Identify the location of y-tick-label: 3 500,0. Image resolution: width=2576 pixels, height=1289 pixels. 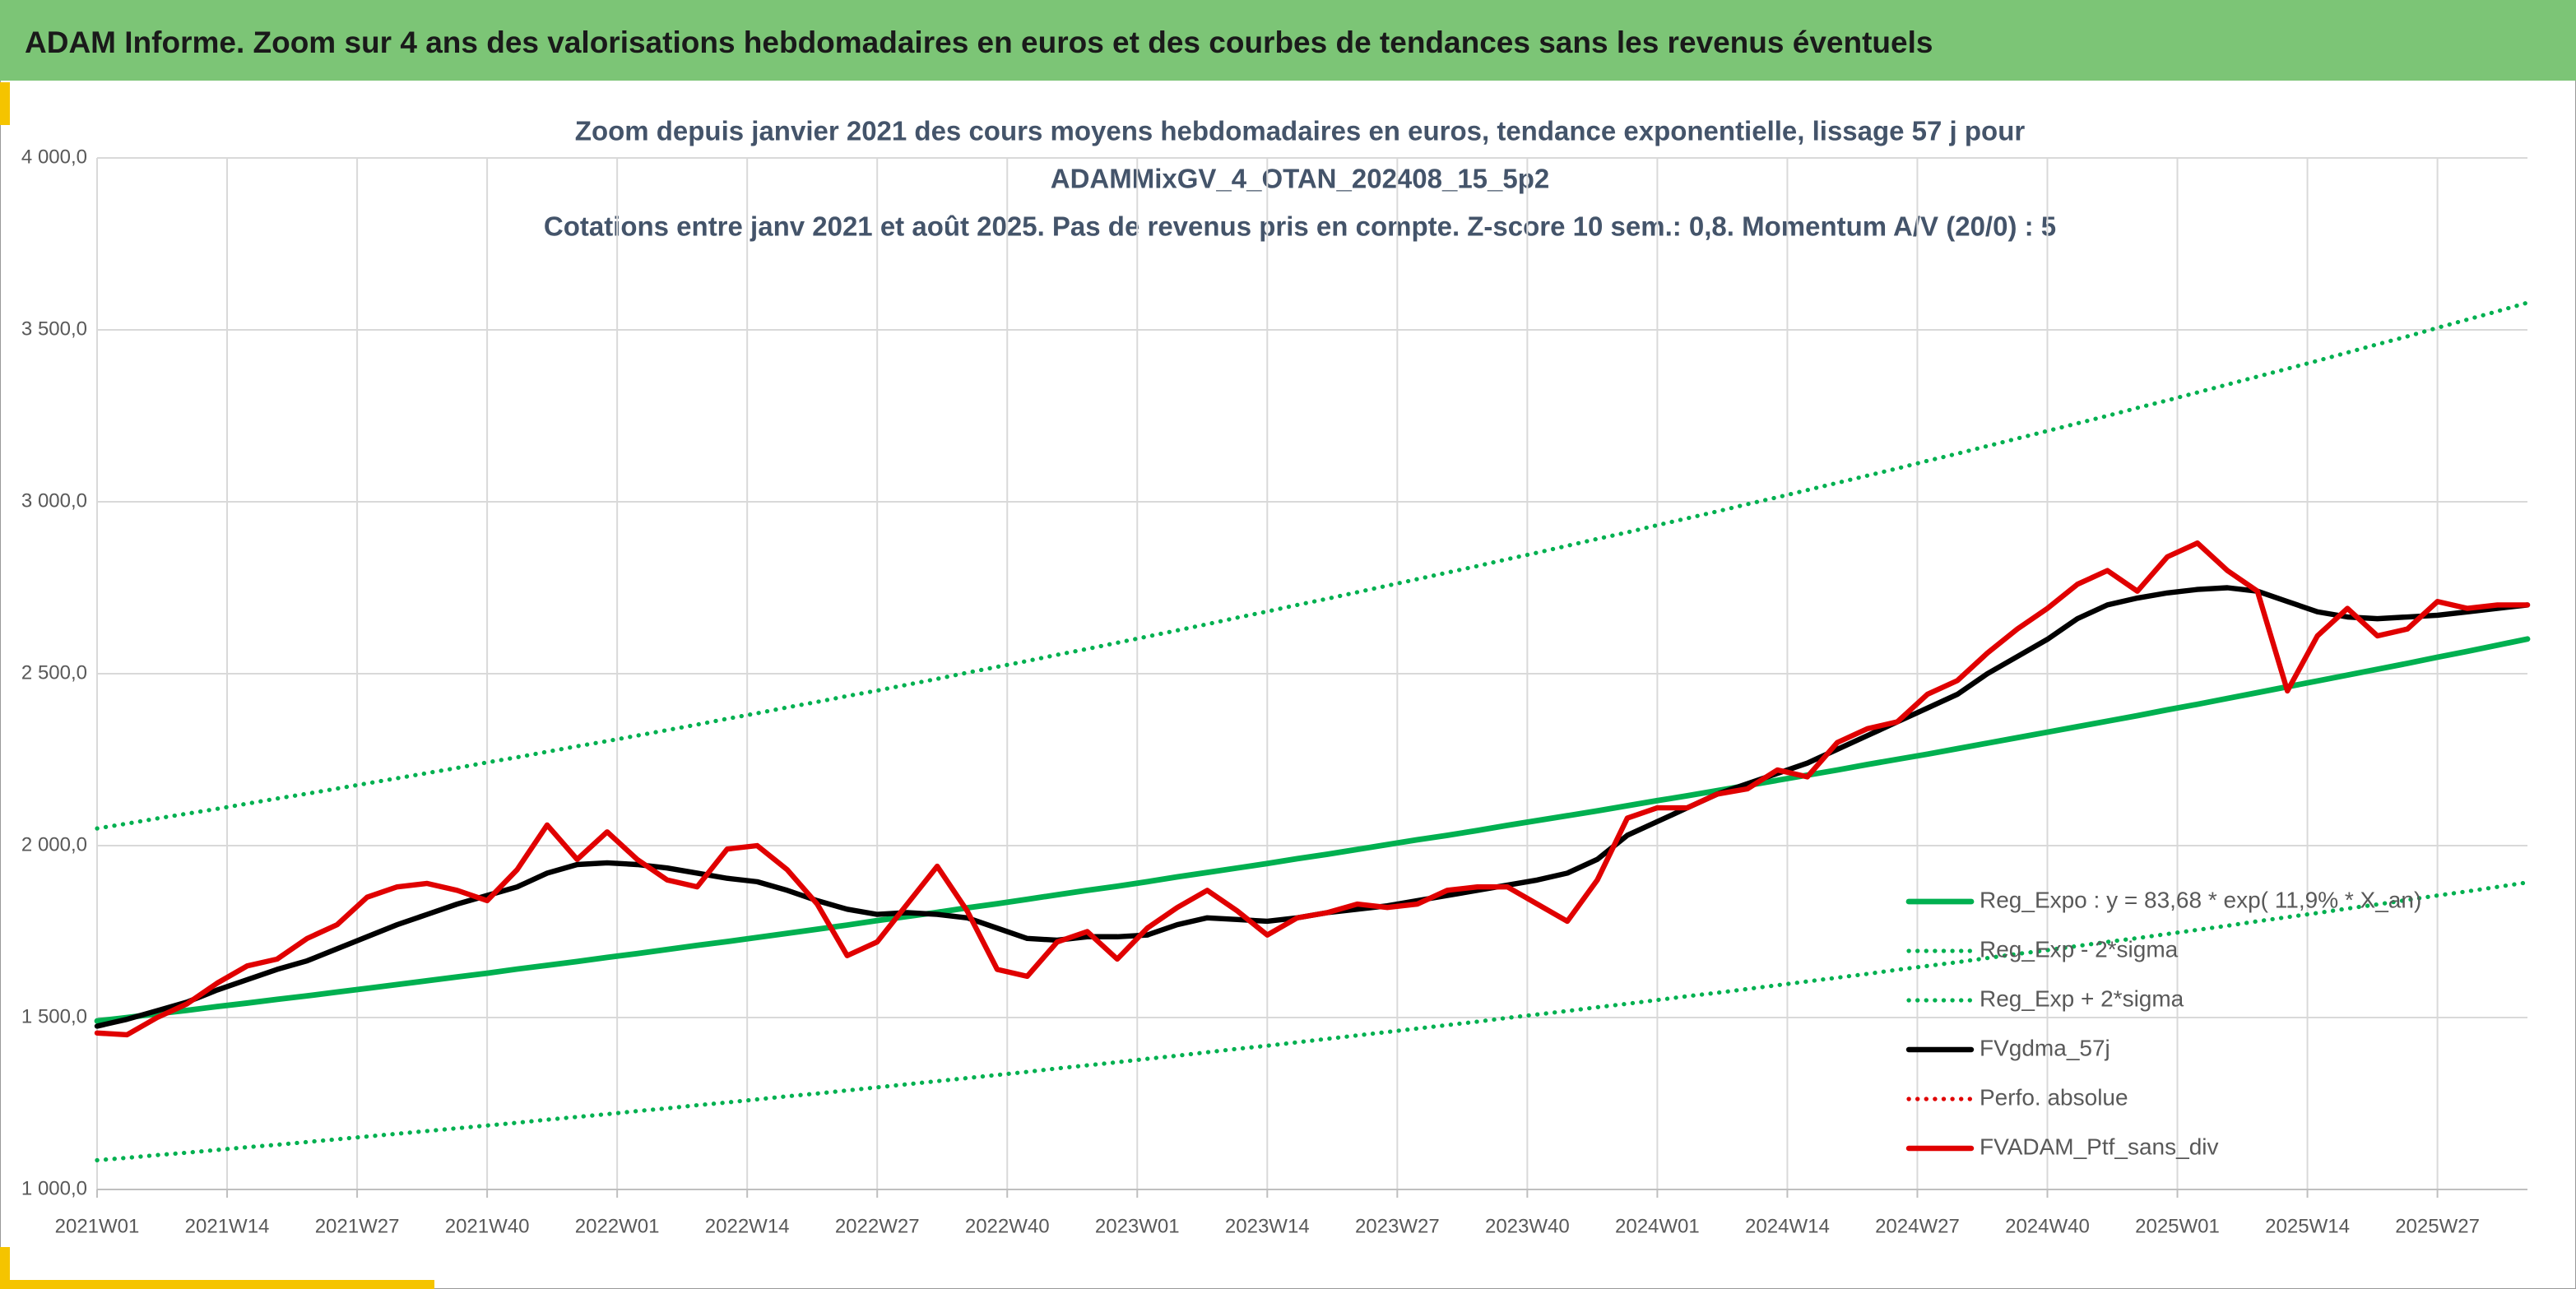
(54, 329).